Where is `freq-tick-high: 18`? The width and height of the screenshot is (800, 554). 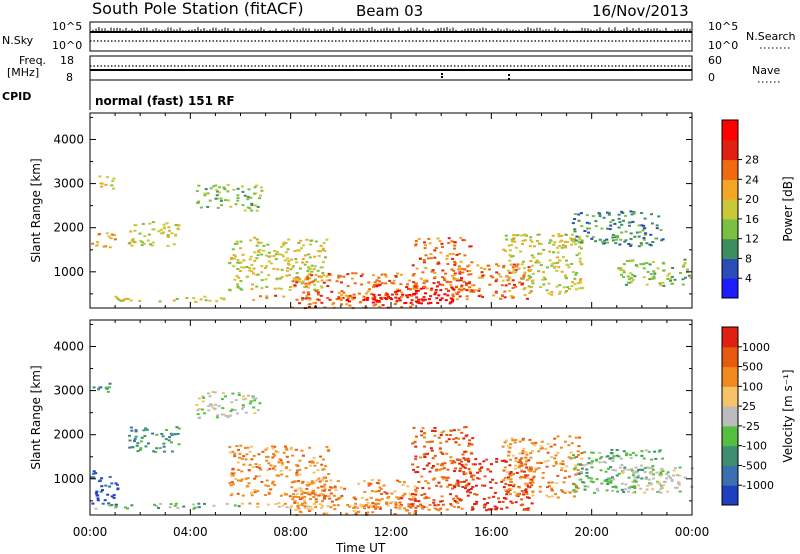 freq-tick-high: 18 is located at coordinates (67, 60).